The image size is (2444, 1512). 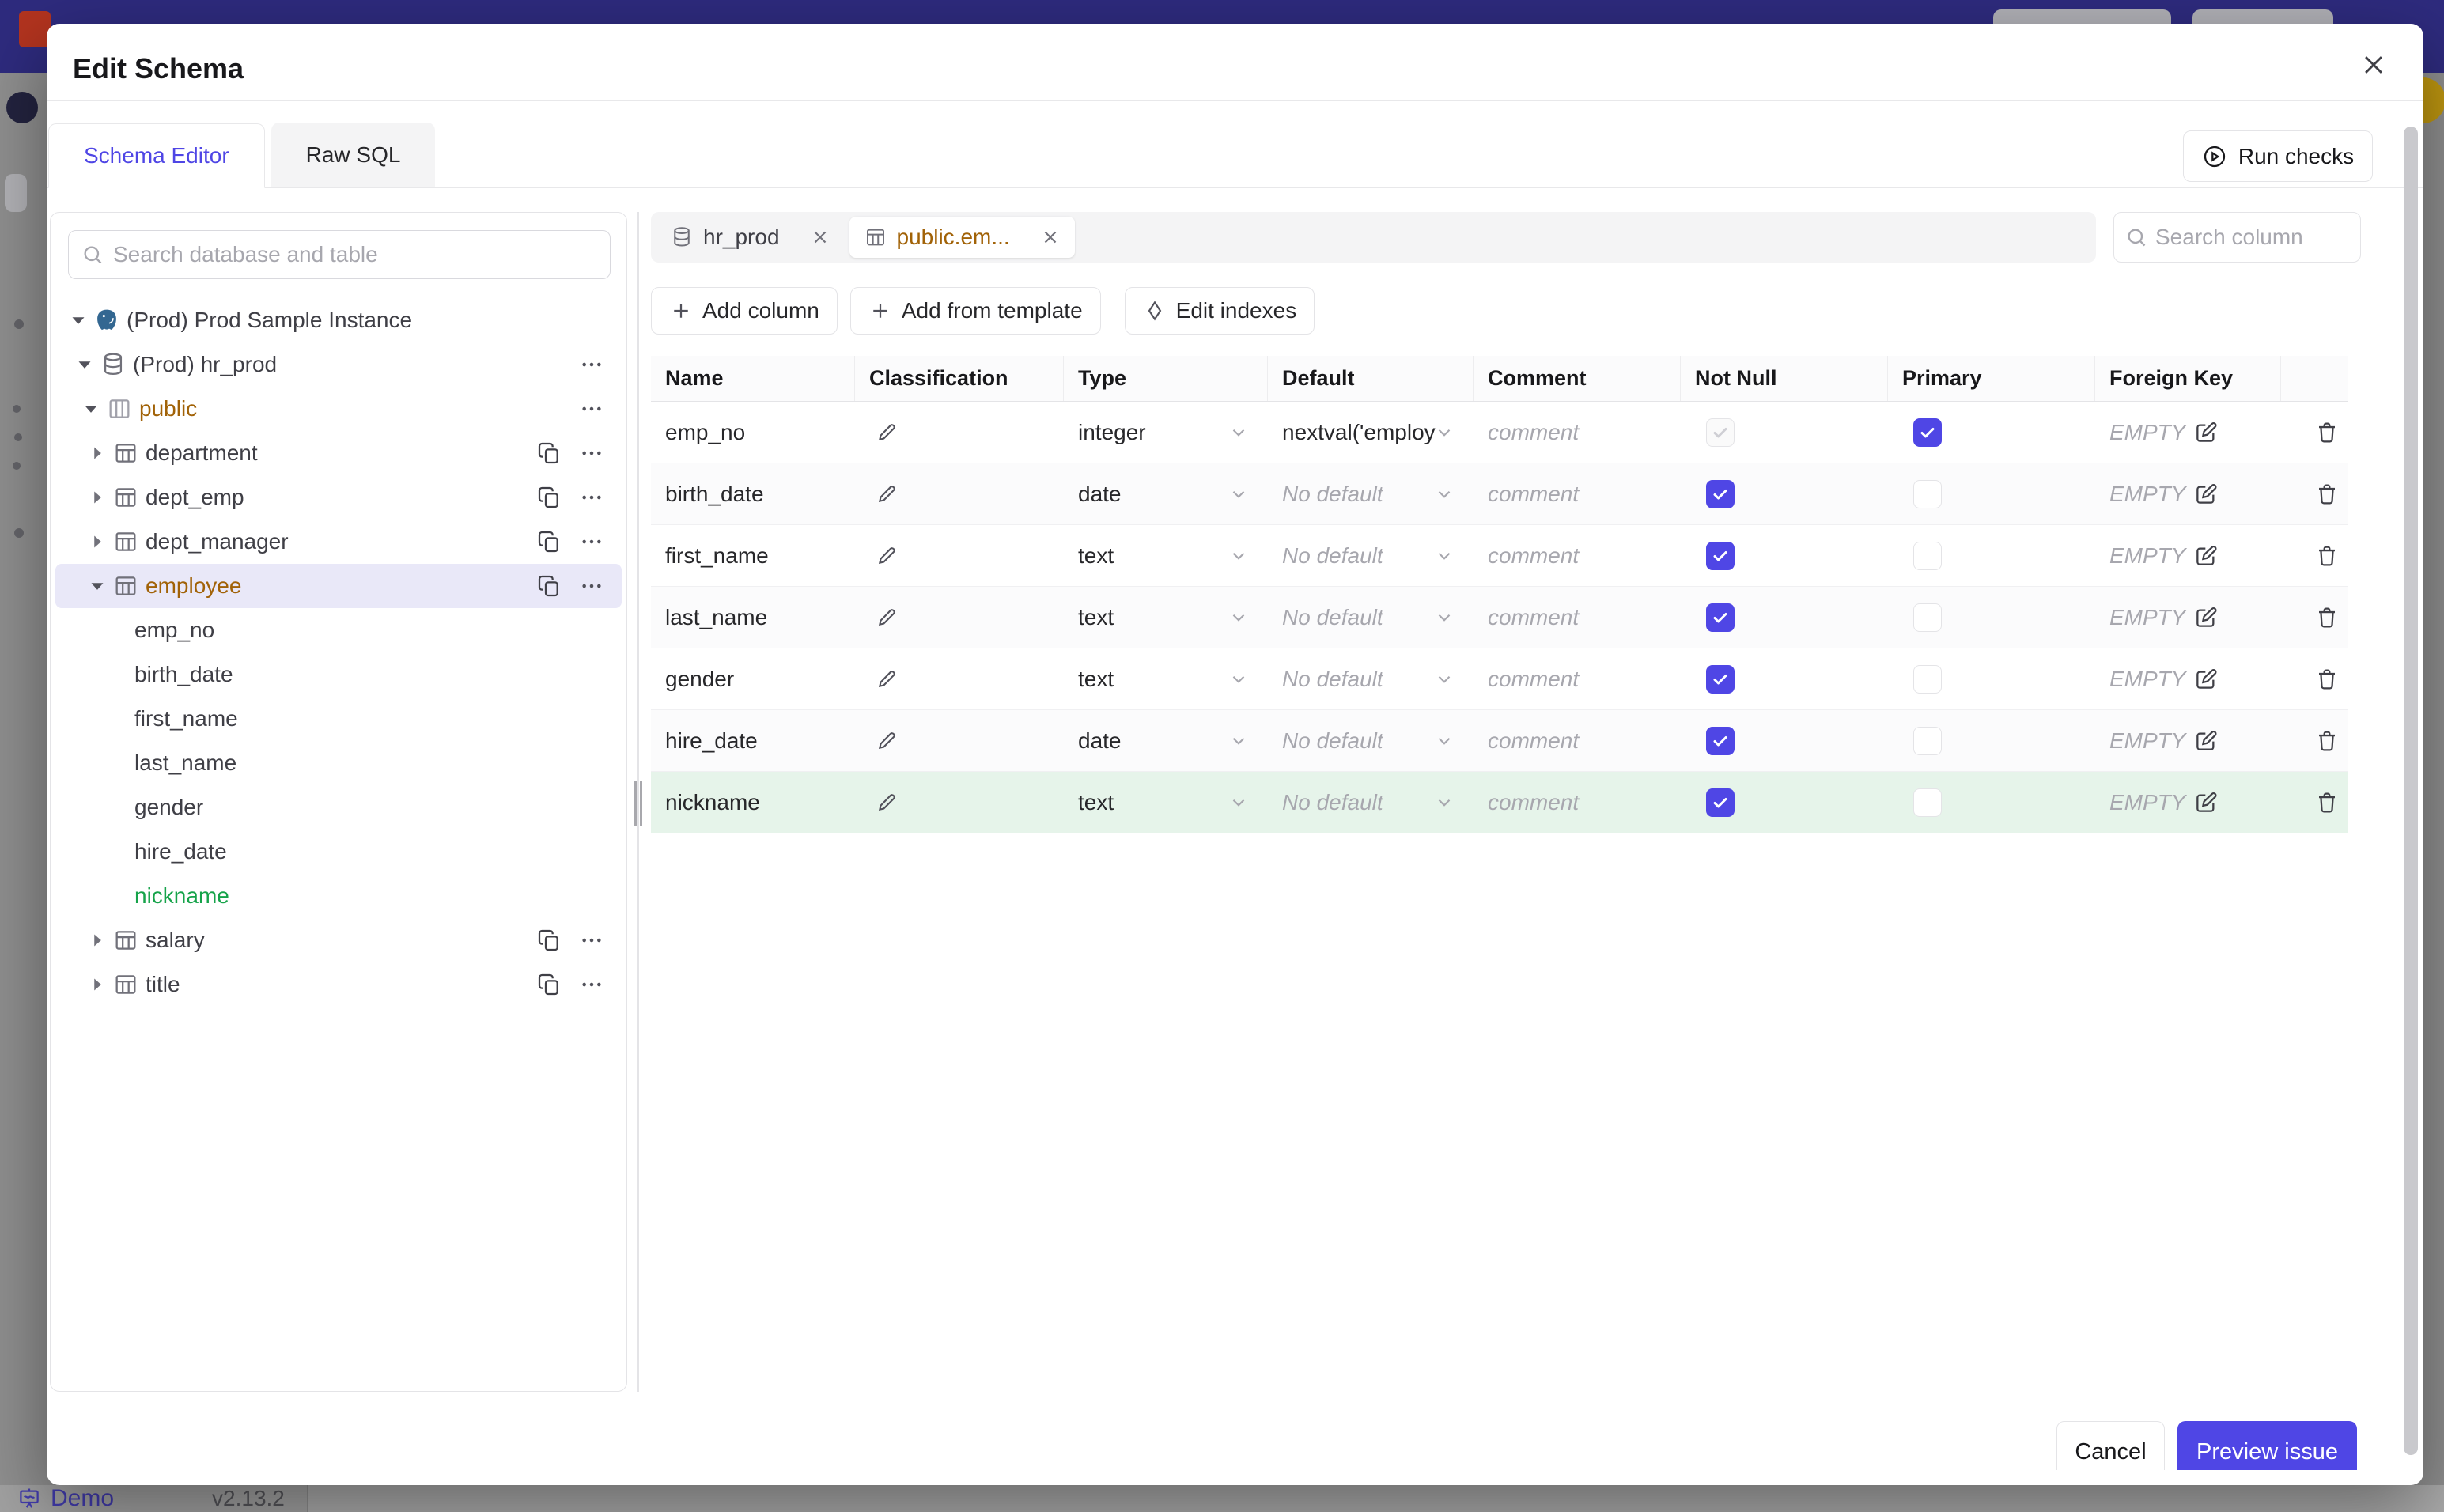 What do you see at coordinates (753, 494) in the screenshot?
I see `cell-name: birth_date` at bounding box center [753, 494].